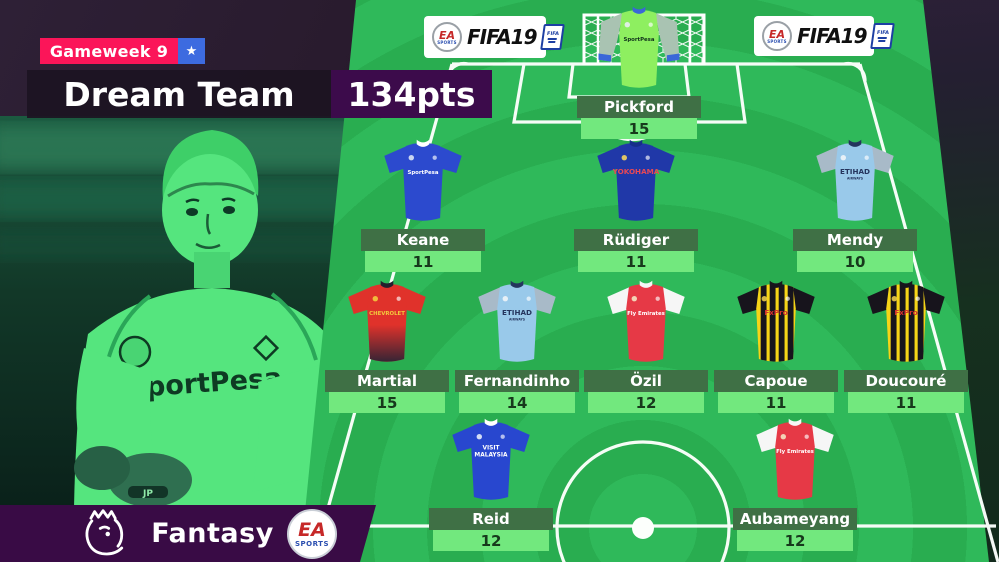 This screenshot has width=999, height=562. Describe the element at coordinates (147, 494) in the screenshot. I see `svg-text: JP` at that location.